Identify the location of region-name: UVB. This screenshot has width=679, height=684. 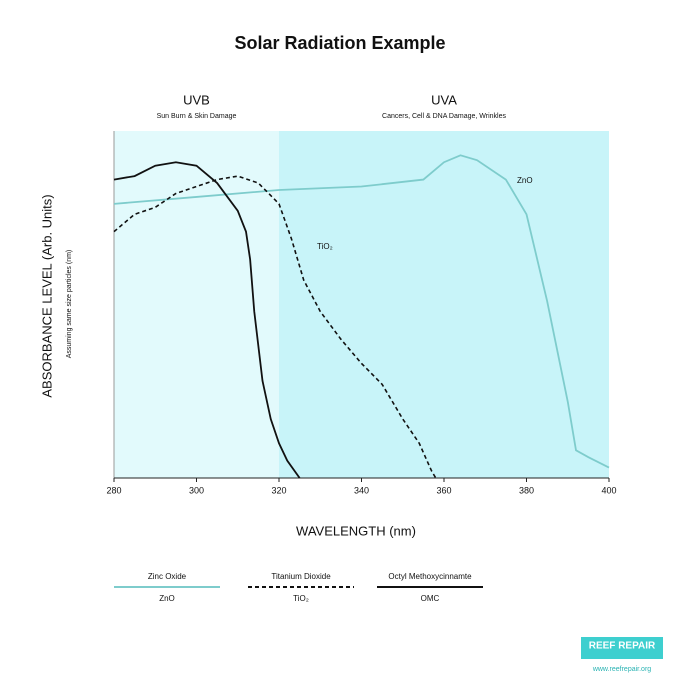
(196, 99).